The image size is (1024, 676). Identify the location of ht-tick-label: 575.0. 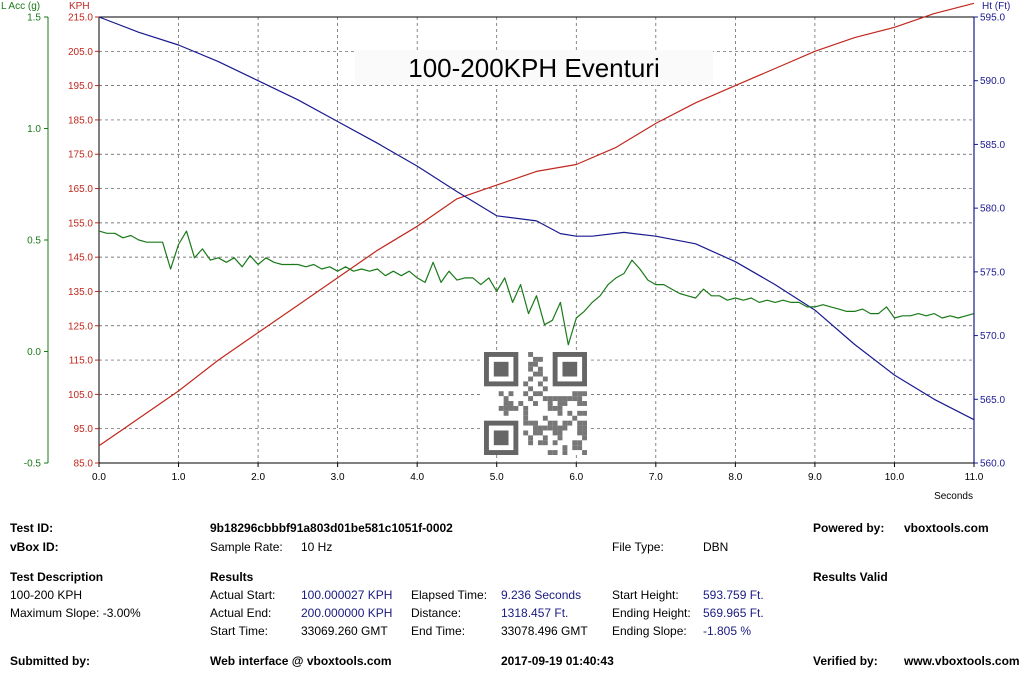
(992, 272).